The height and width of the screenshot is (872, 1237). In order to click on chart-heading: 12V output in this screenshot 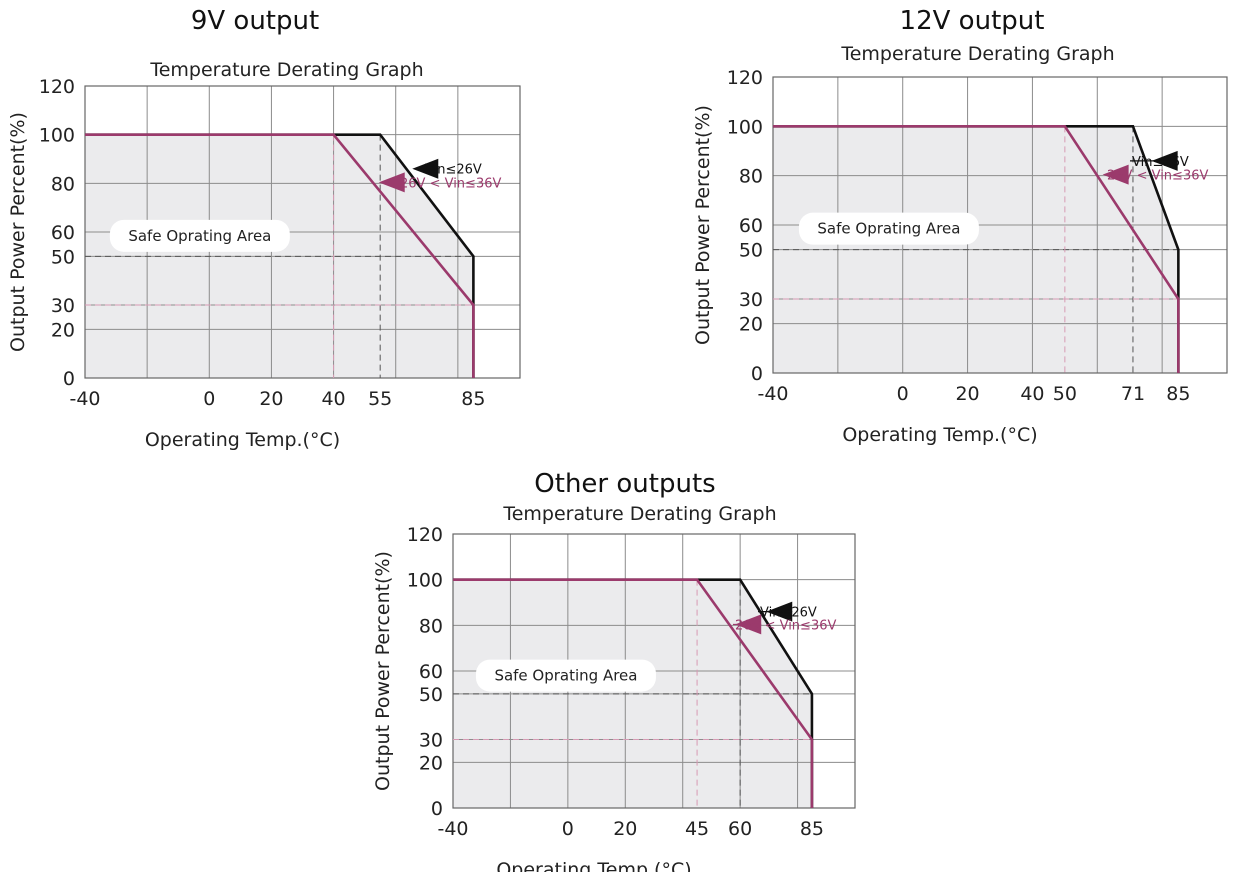, I will do `click(972, 21)`.